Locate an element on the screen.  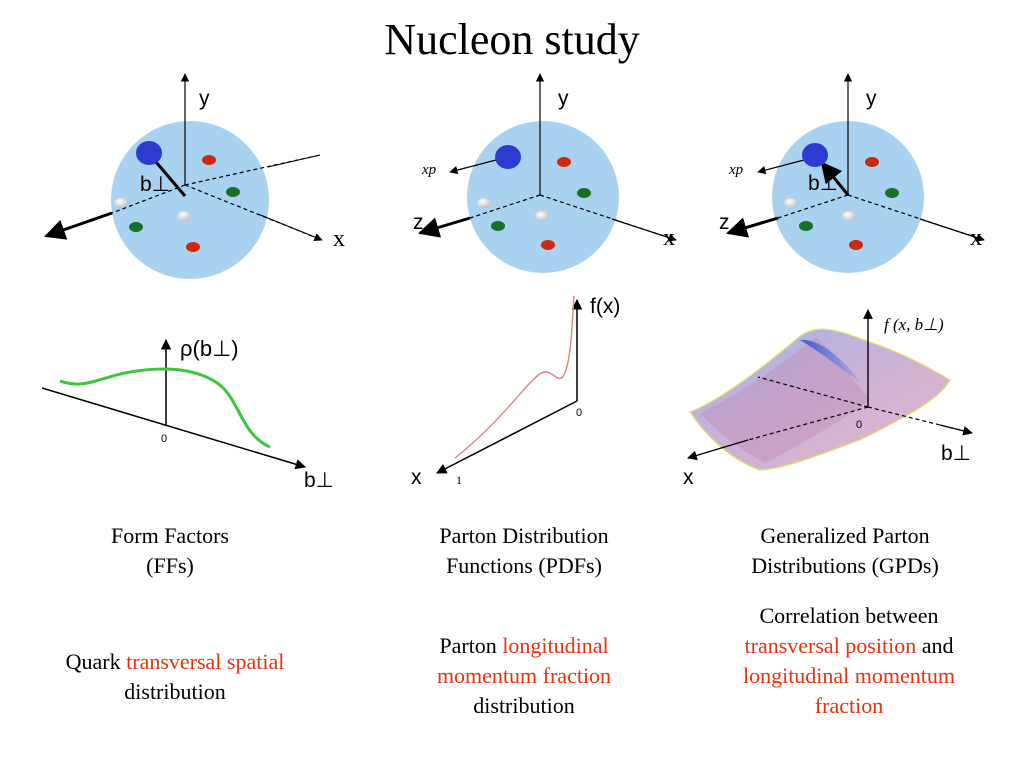
desc-highlight: transversal spatial is located at coordinates (205, 661).